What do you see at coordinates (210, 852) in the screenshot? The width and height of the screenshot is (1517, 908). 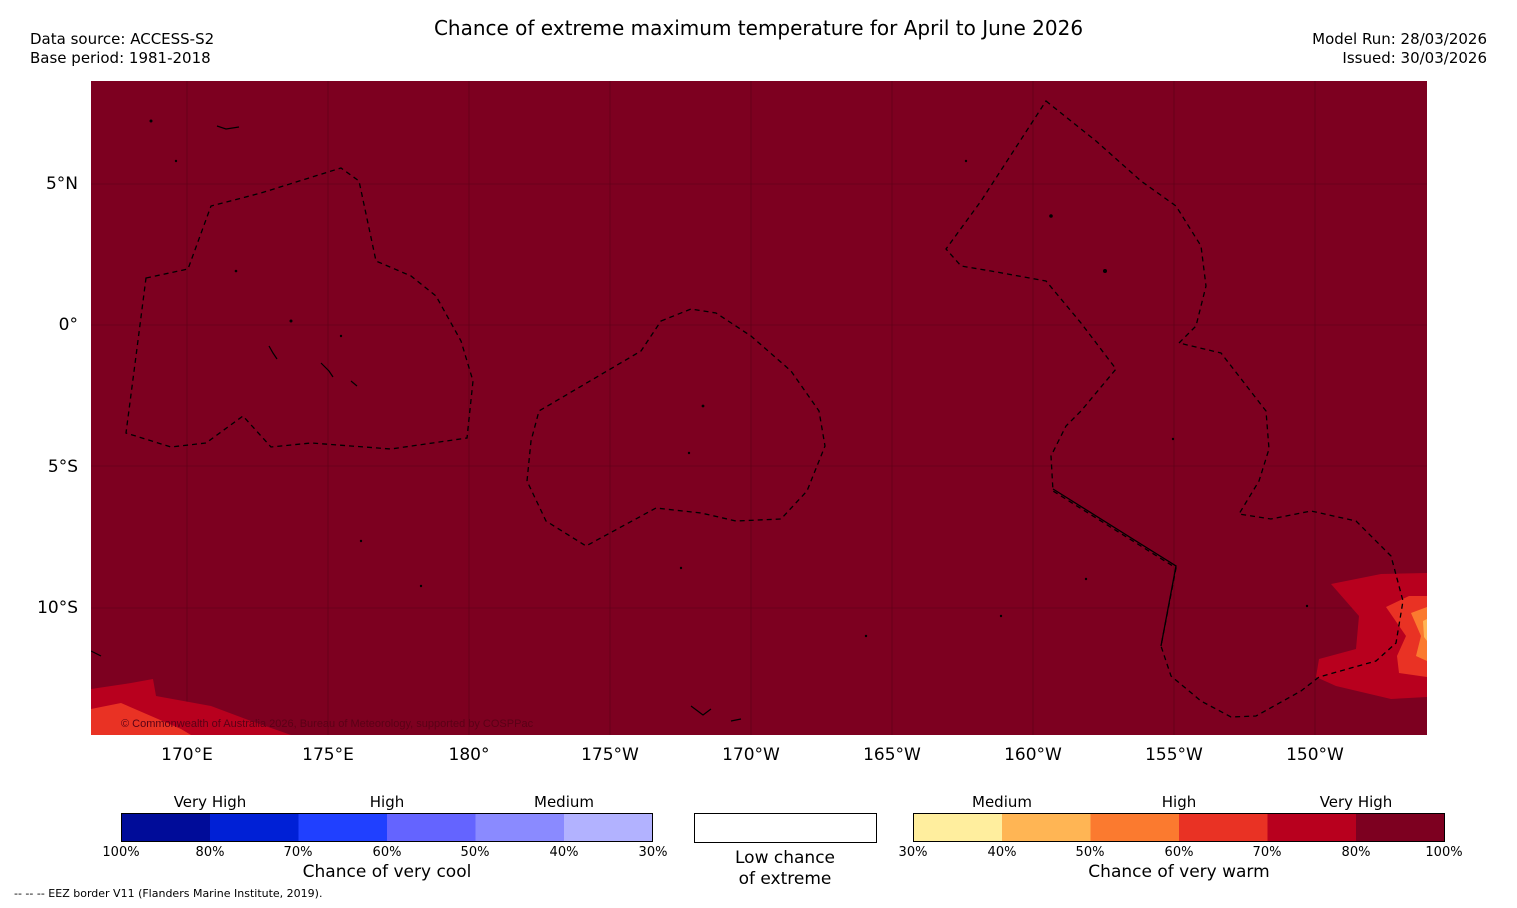 I see `cool-tick-80: 80%` at bounding box center [210, 852].